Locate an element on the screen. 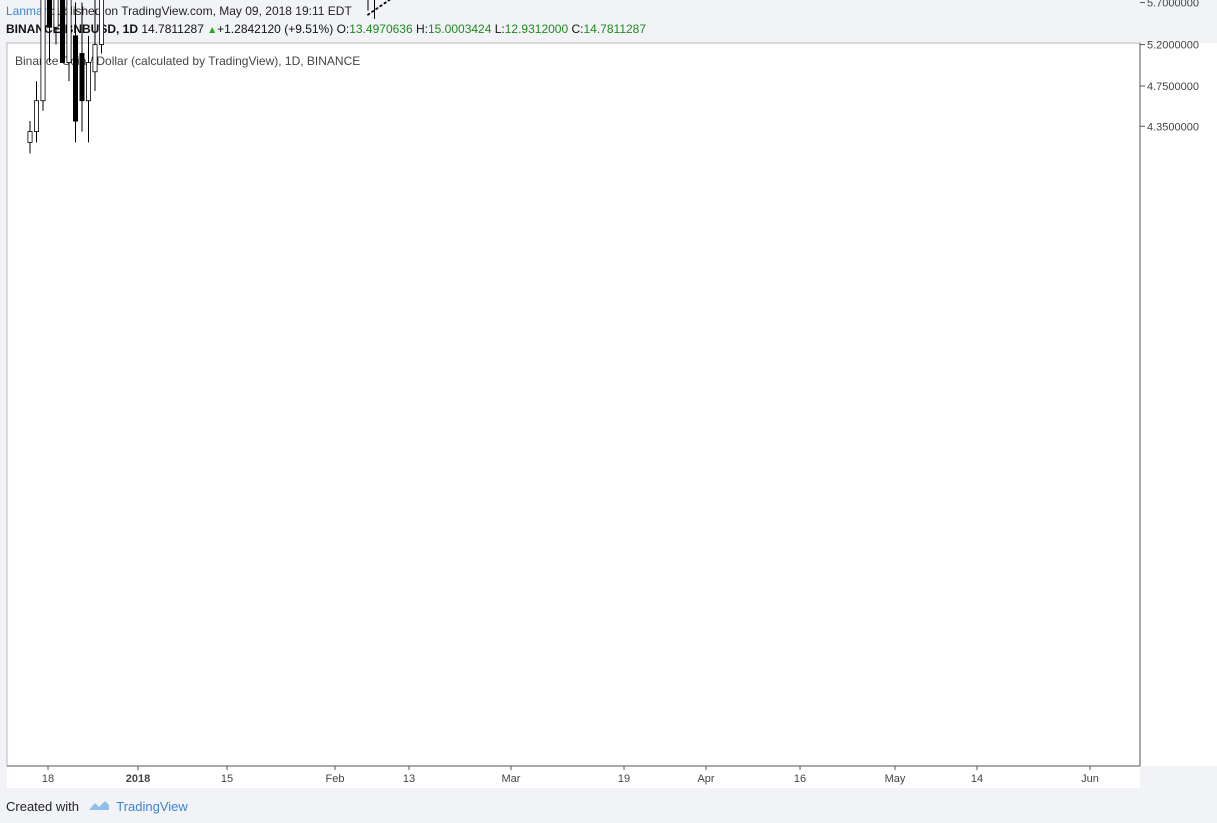  y-tick-label: 4.3500000 is located at coordinates (1173, 127).